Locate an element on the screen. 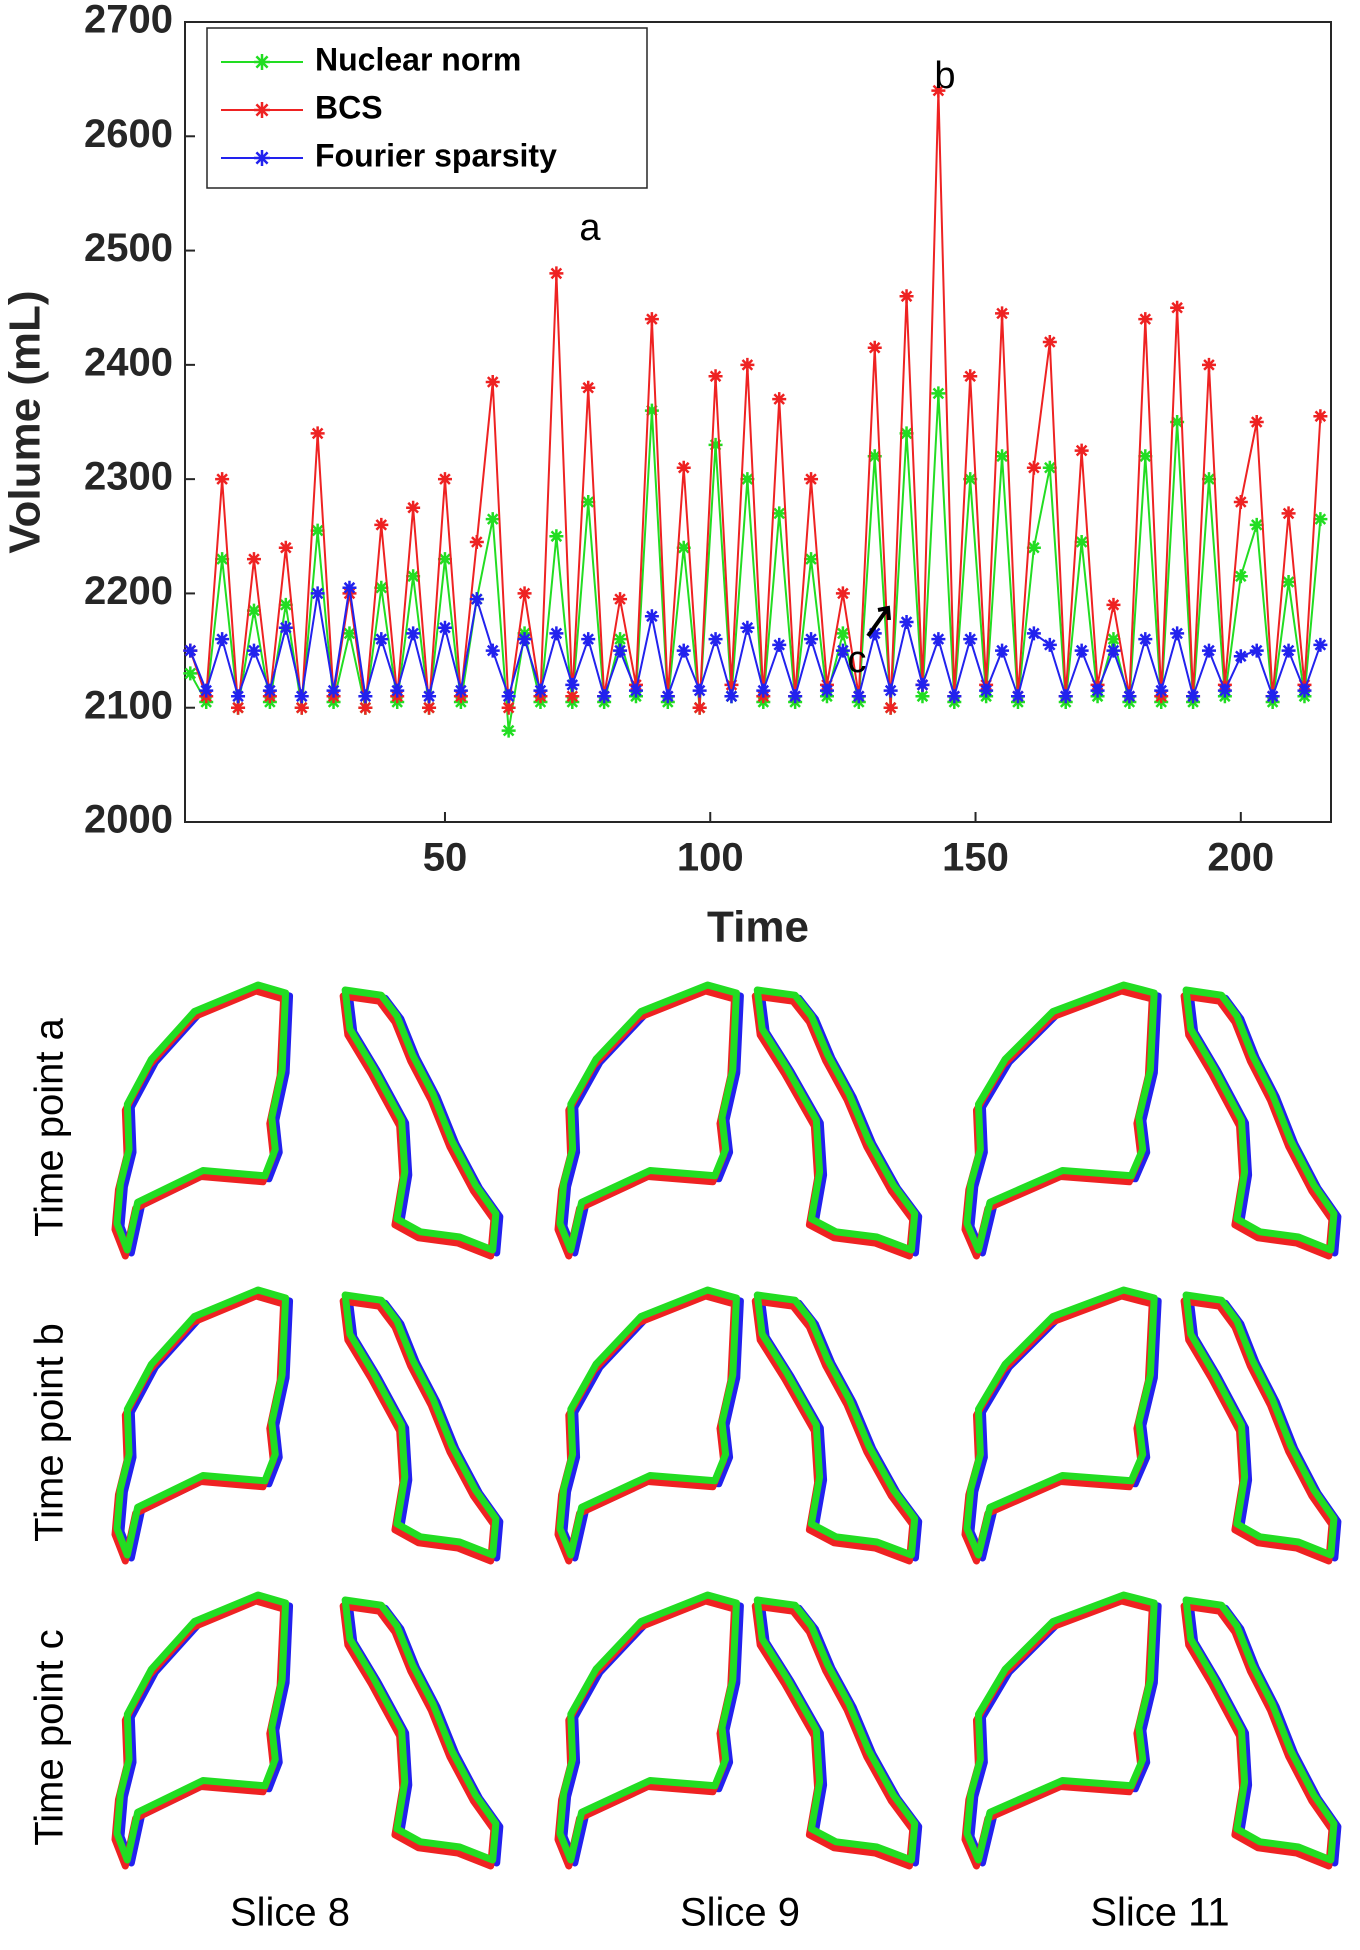 Image resolution: width=1360 pixels, height=1950 pixels. legend-label: Fourier sparsity is located at coordinates (436, 155).